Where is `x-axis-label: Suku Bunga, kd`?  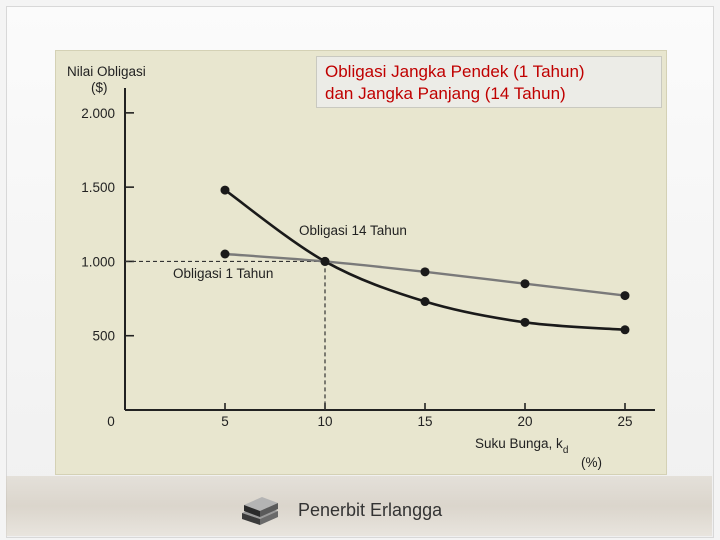 x-axis-label: Suku Bunga, kd is located at coordinates (521, 446).